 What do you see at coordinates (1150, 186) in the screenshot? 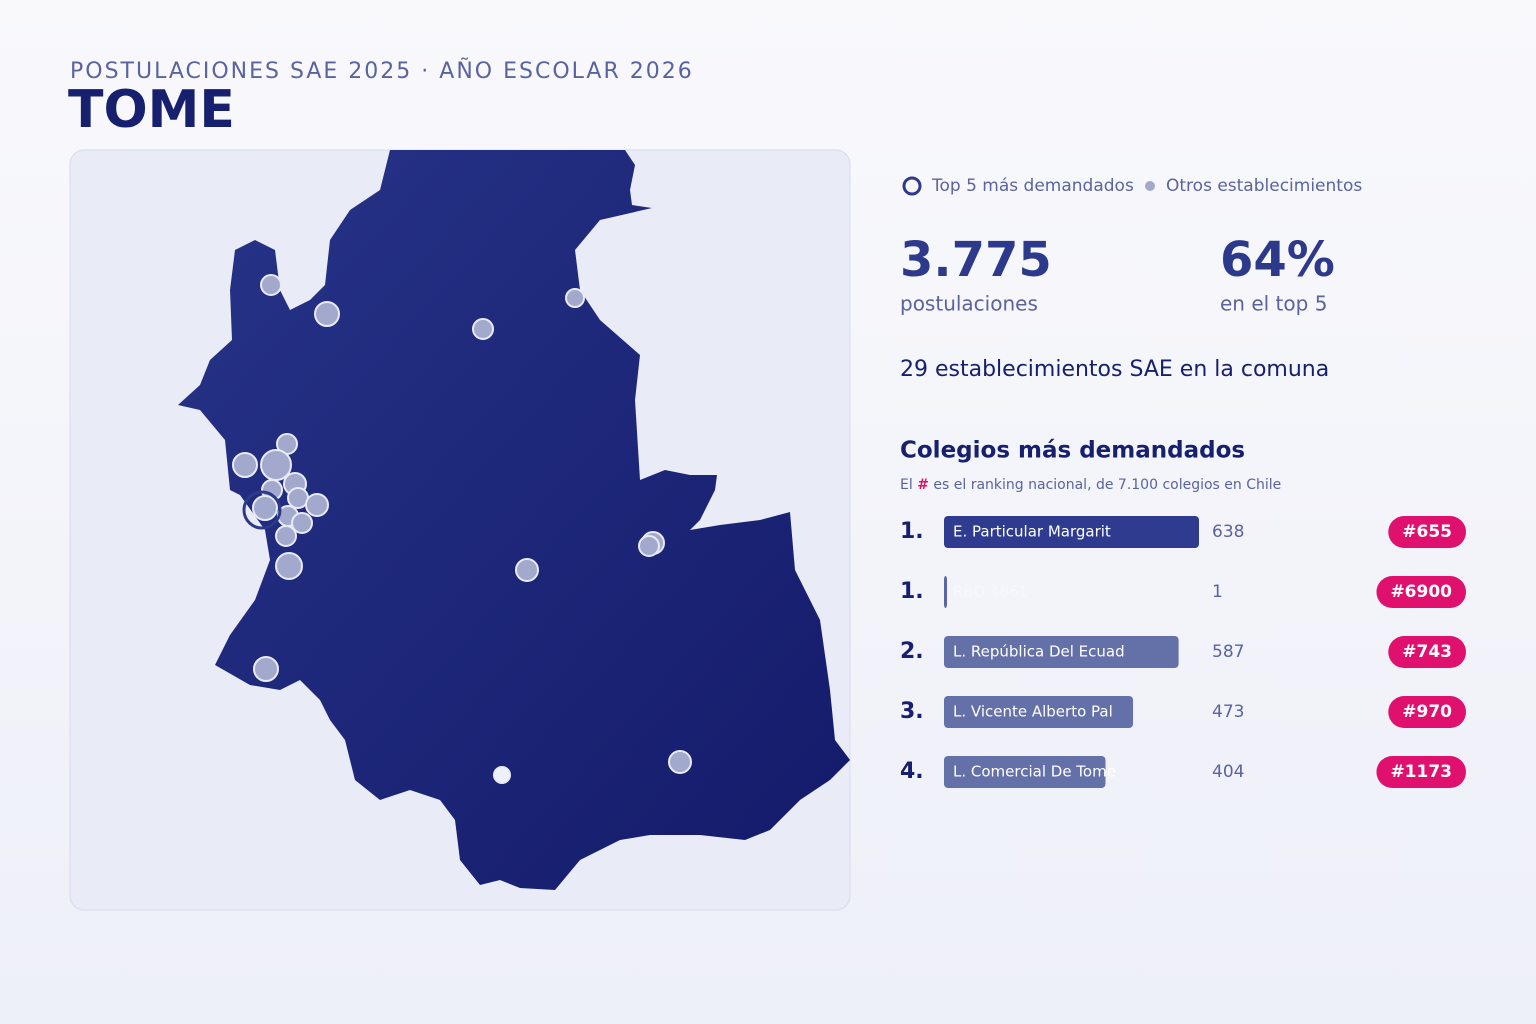
I see `legend-dot` at bounding box center [1150, 186].